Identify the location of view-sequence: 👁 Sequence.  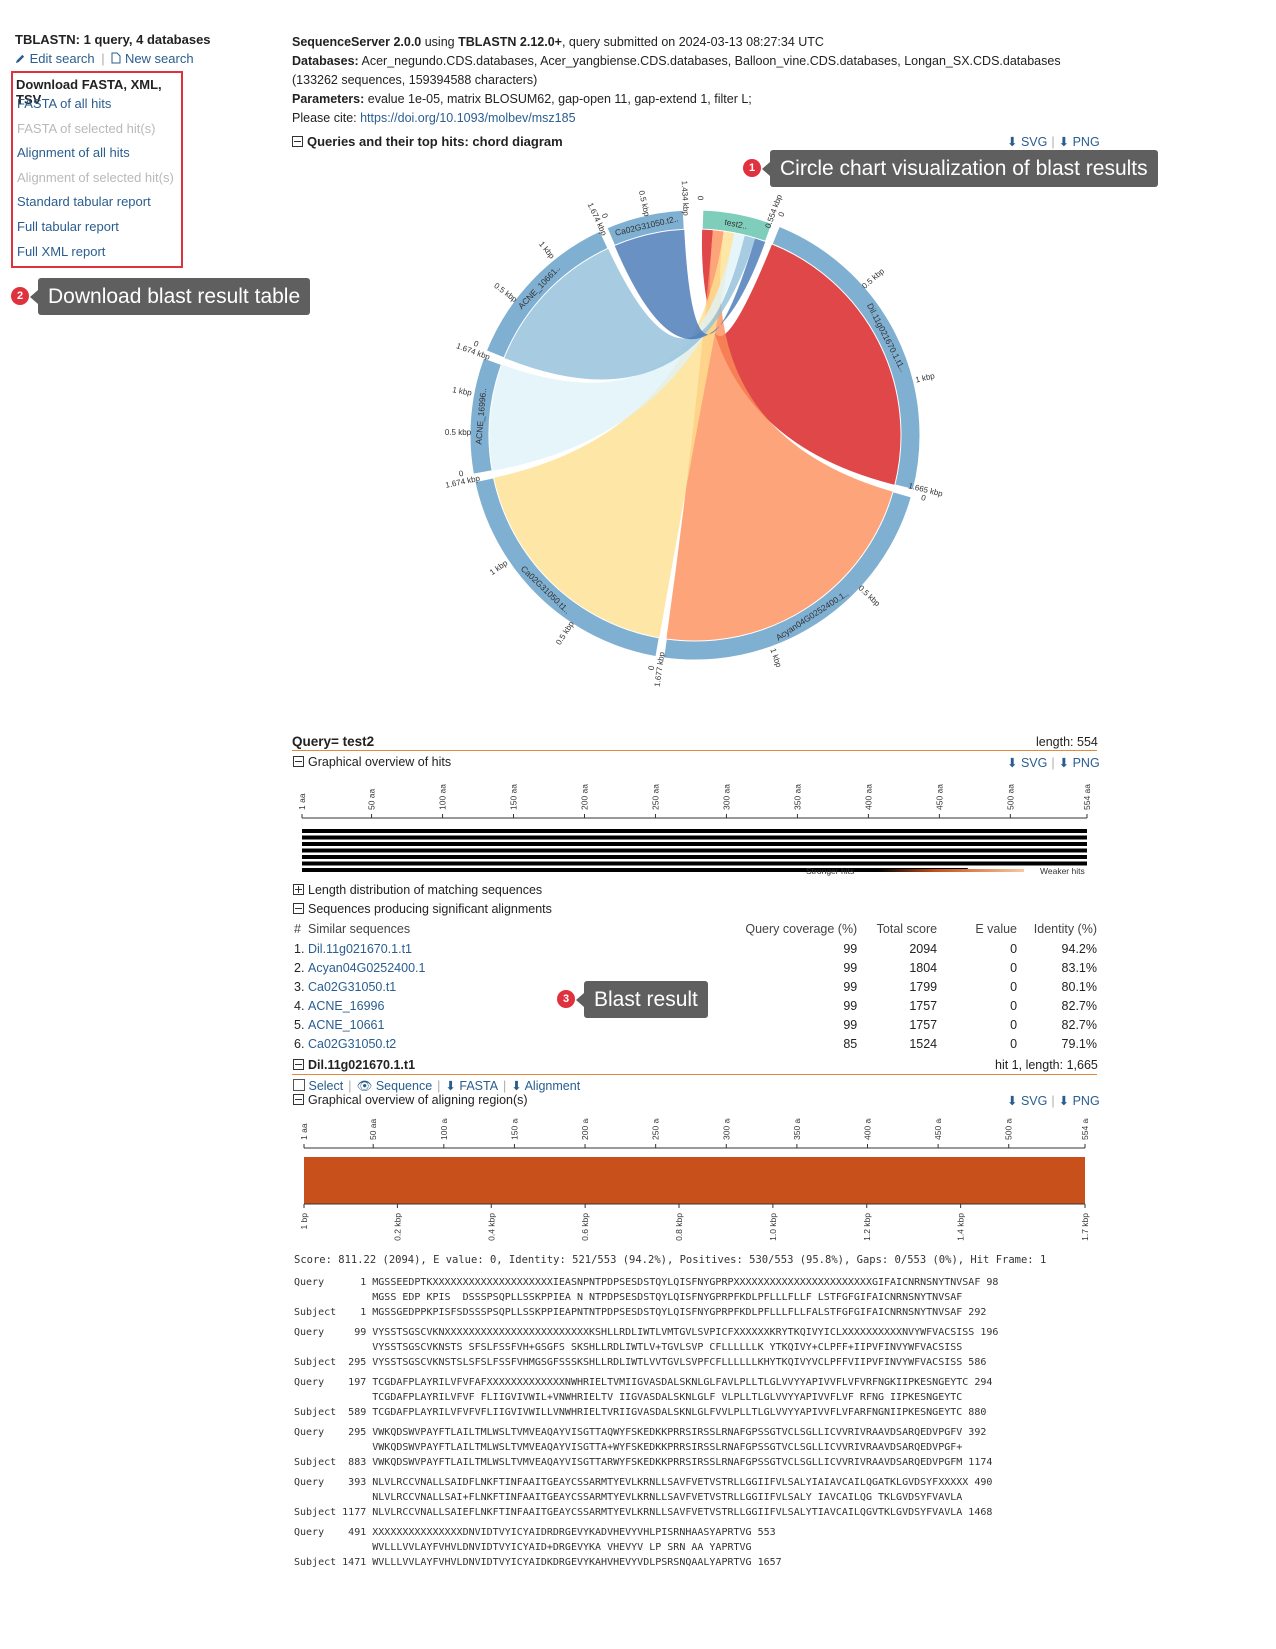
(394, 1086).